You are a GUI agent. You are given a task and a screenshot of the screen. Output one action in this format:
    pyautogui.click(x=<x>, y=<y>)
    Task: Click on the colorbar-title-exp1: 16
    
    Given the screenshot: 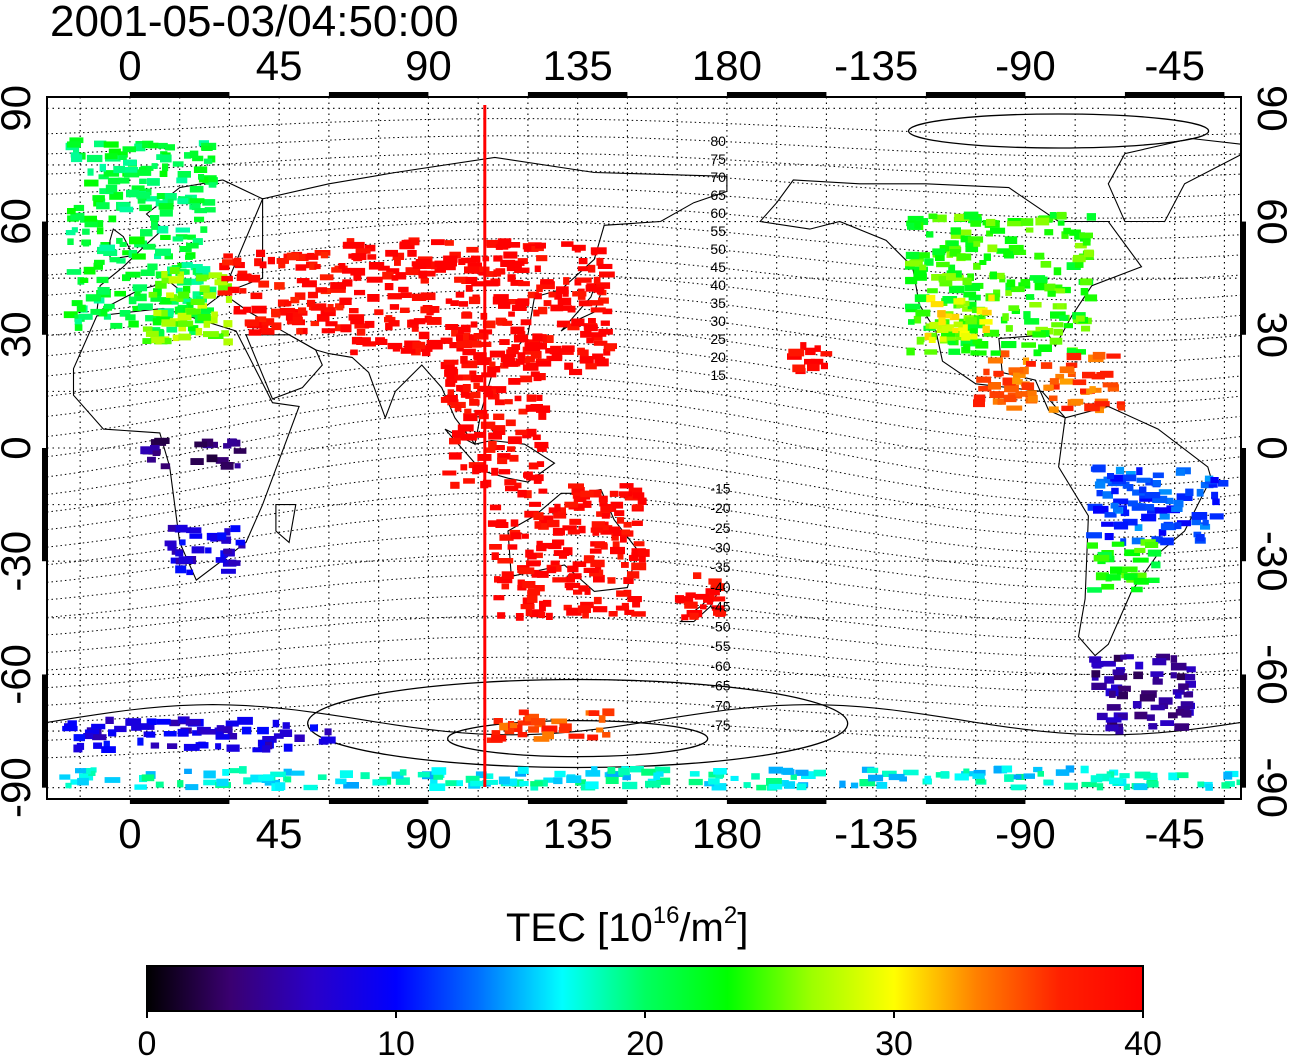 What is the action you would take?
    pyautogui.click(x=666, y=915)
    